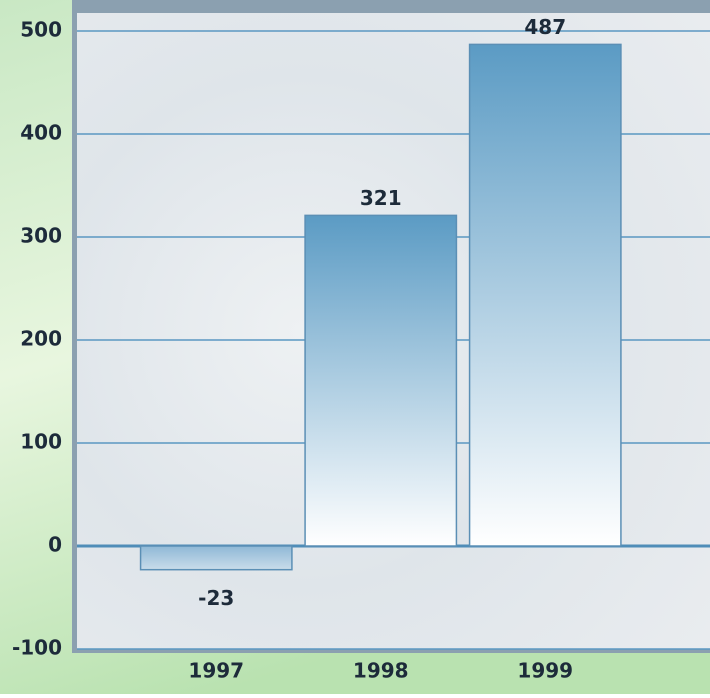 The height and width of the screenshot is (698, 710). What do you see at coordinates (216, 671) in the screenshot?
I see `x-tick-label: 1997` at bounding box center [216, 671].